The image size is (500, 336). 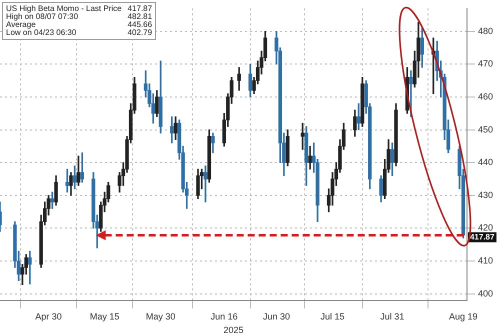 What do you see at coordinates (463, 316) in the screenshot?
I see `x-tick-label: Aug 19` at bounding box center [463, 316].